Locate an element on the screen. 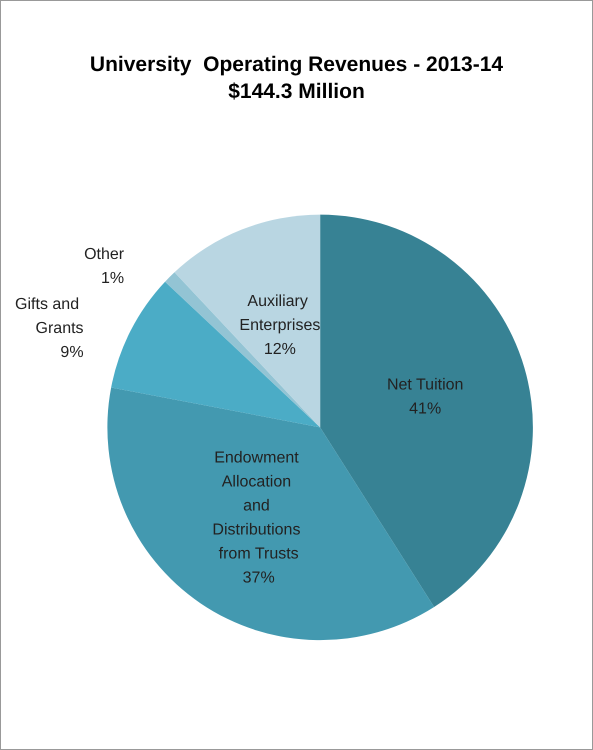  slice-label: Net Tuition is located at coordinates (425, 385).